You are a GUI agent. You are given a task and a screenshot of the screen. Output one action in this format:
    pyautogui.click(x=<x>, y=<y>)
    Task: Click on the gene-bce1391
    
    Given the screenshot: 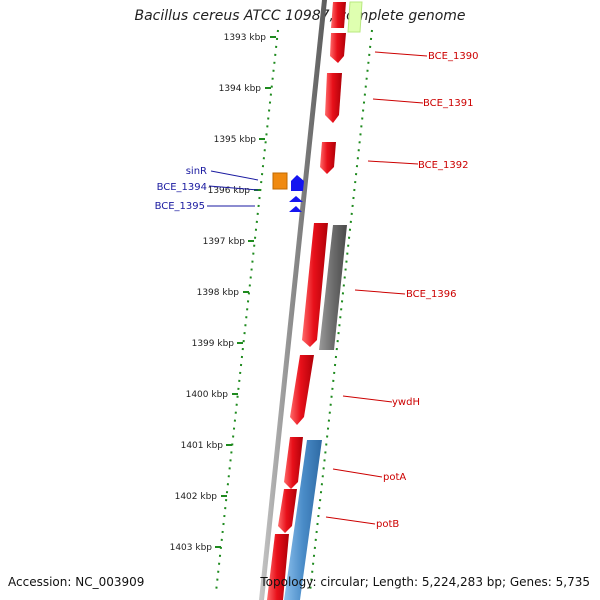 What is the action you would take?
    pyautogui.click(x=333, y=98)
    